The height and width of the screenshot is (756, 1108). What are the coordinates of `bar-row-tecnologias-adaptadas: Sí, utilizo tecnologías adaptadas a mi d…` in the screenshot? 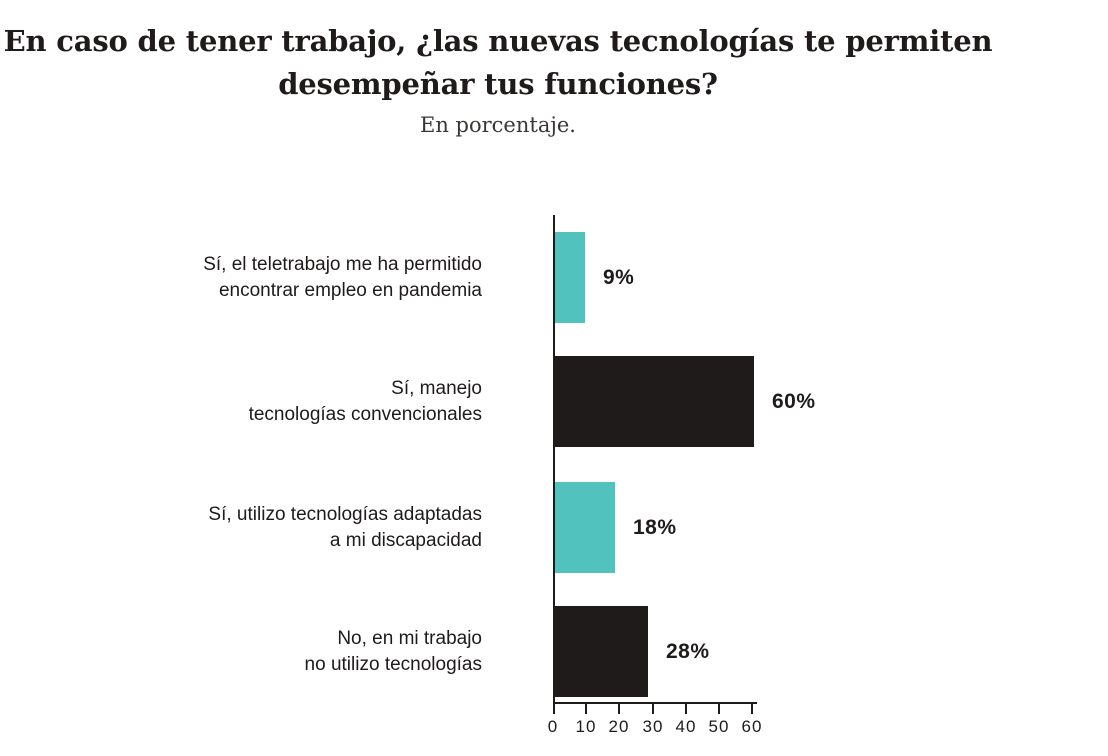 It's located at (554, 527).